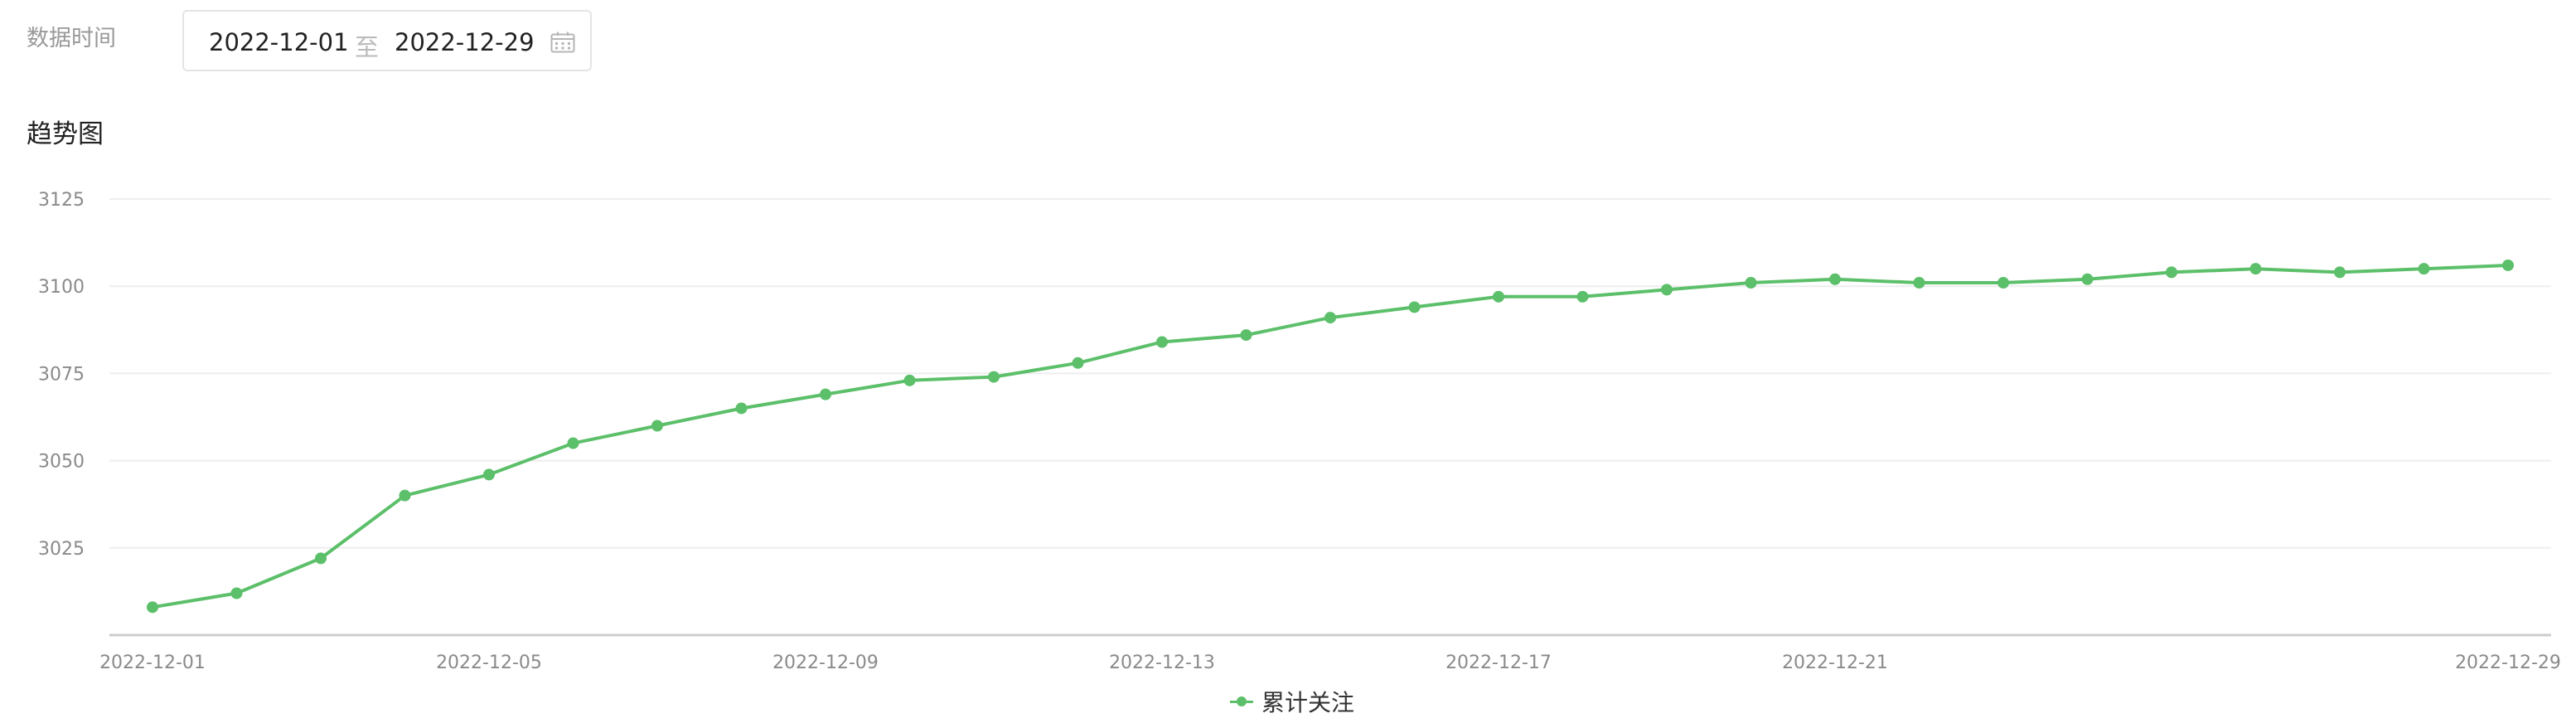 This screenshot has height=723, width=2576. What do you see at coordinates (465, 42) in the screenshot?
I see `end-date-input: 2022-12-29` at bounding box center [465, 42].